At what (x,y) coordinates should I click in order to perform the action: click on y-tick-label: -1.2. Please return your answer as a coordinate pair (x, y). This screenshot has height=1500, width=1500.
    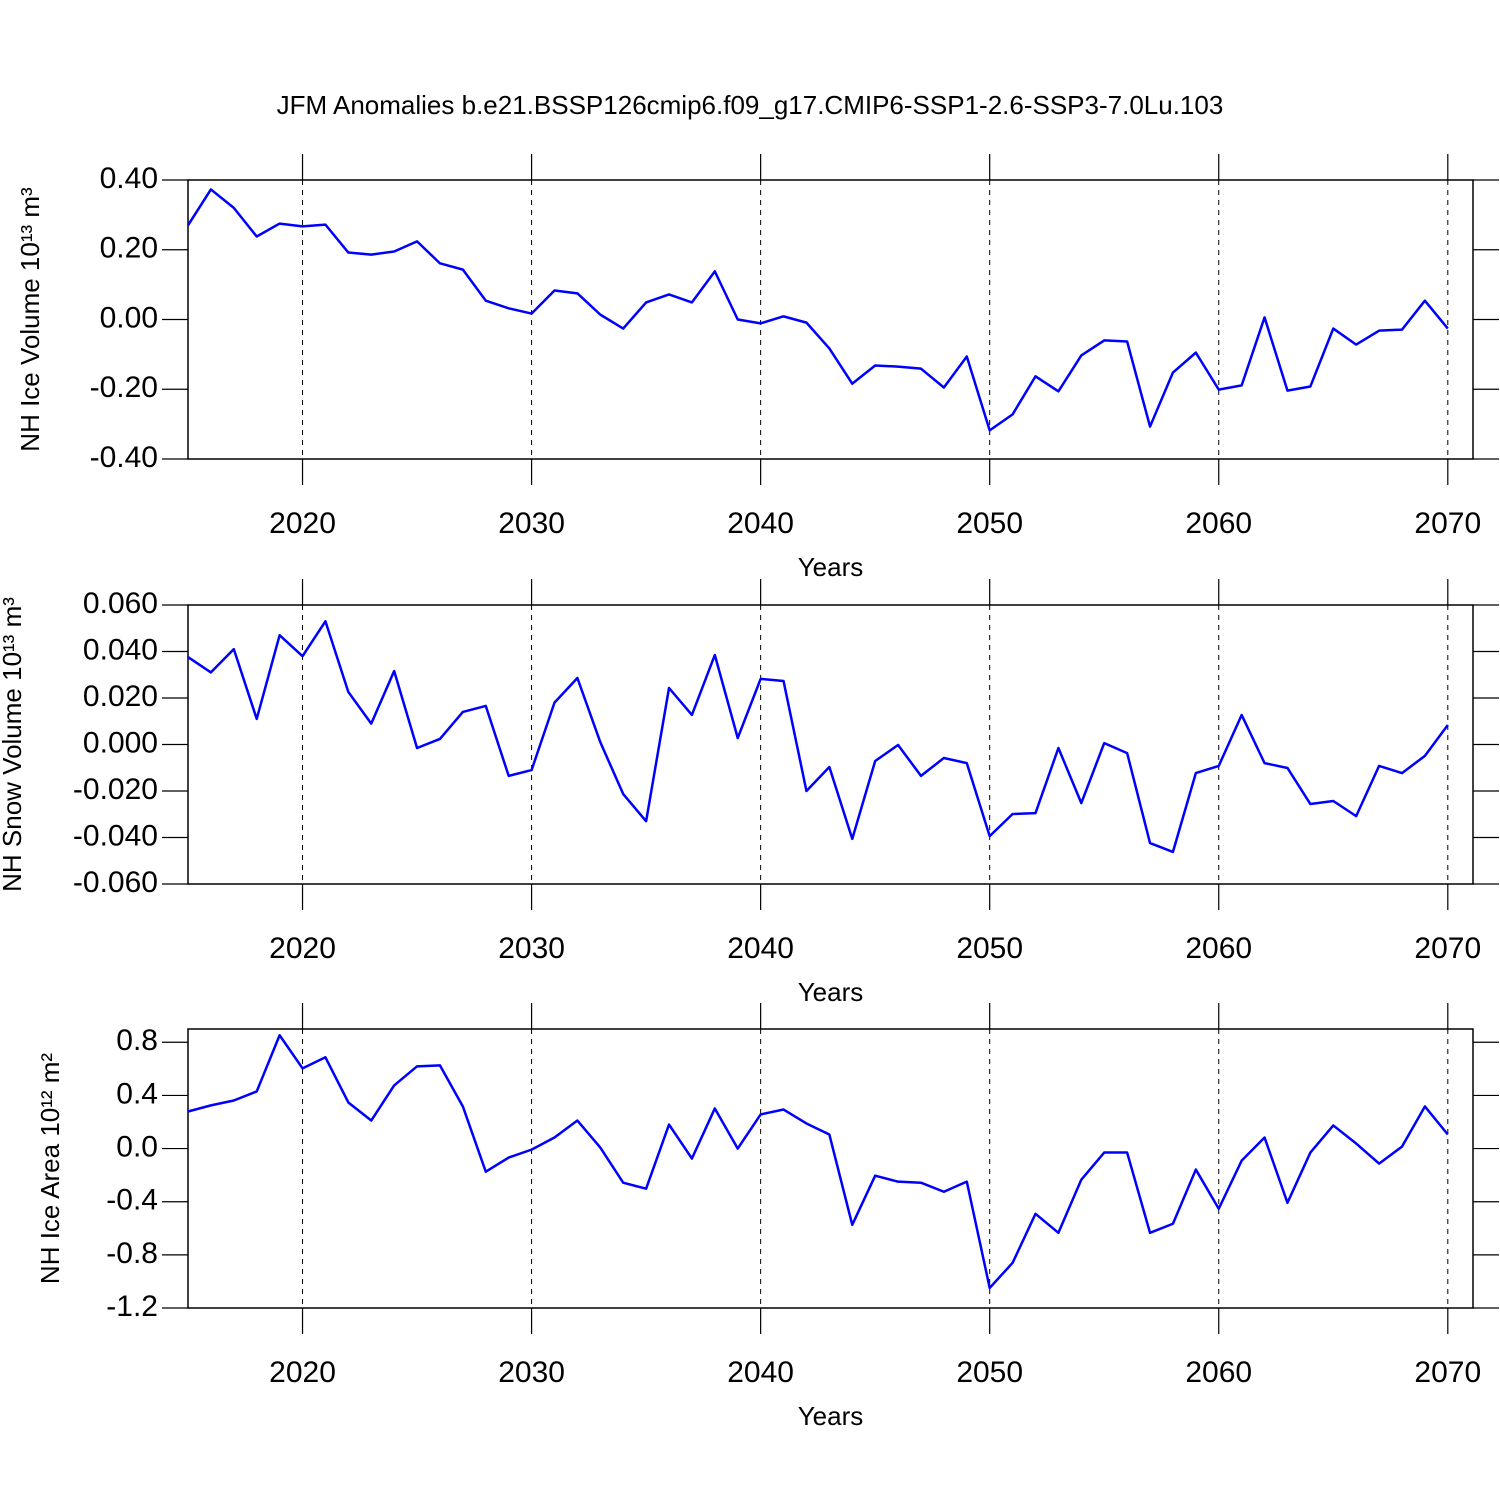
    Looking at the image, I should click on (132, 1306).